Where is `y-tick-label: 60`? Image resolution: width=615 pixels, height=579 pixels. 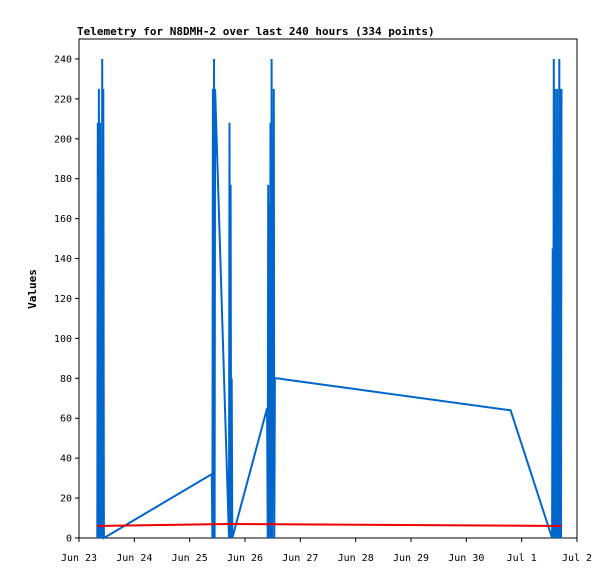 y-tick-label: 60 is located at coordinates (66, 419).